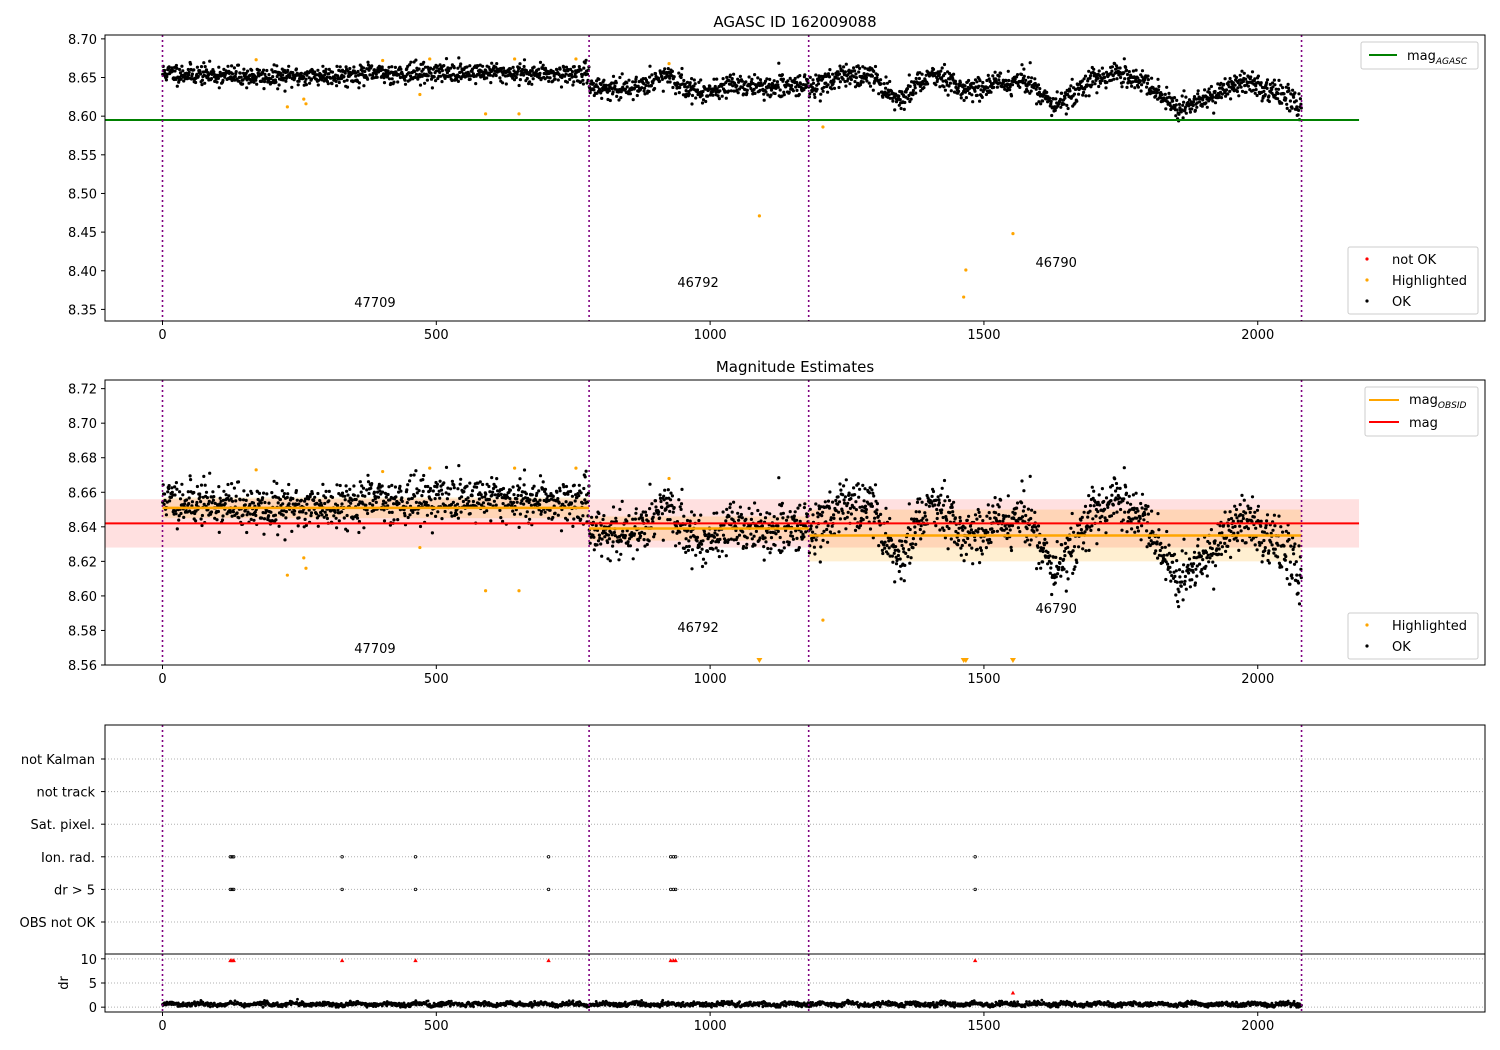  I want to click on legend-label-not-ok: not OK, so click(1414, 260).